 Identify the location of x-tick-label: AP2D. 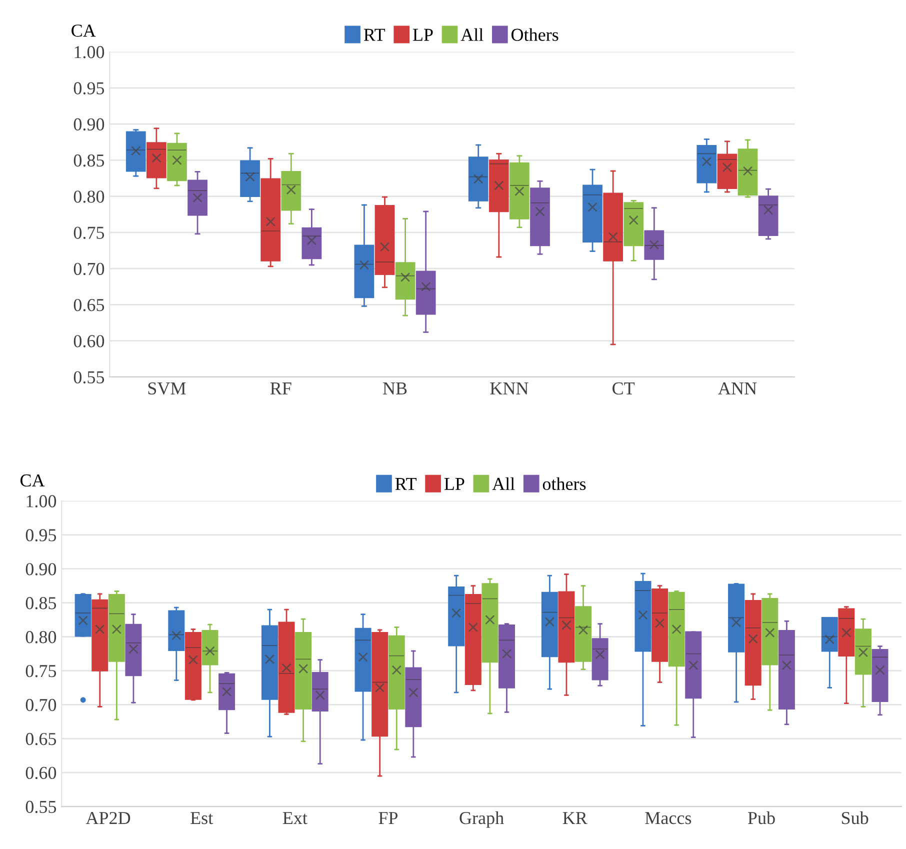
(108, 818).